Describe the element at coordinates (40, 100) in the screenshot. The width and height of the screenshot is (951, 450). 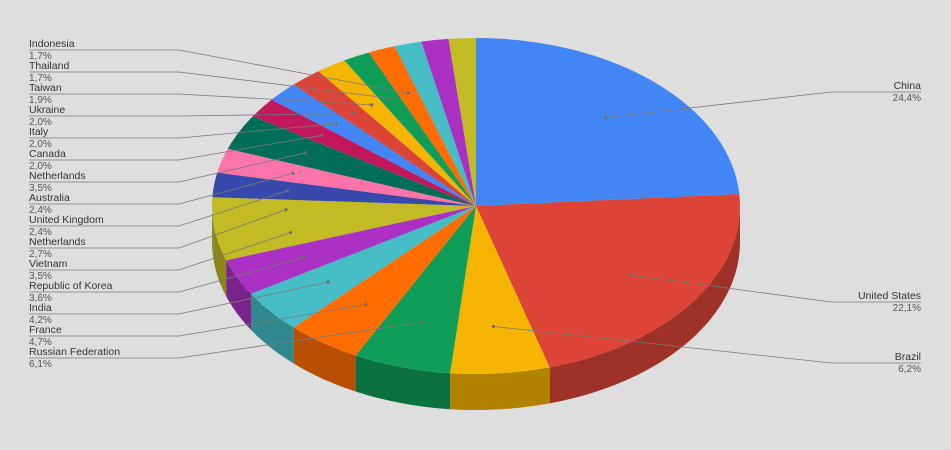
I see `slice-label-value: 1,9%` at that location.